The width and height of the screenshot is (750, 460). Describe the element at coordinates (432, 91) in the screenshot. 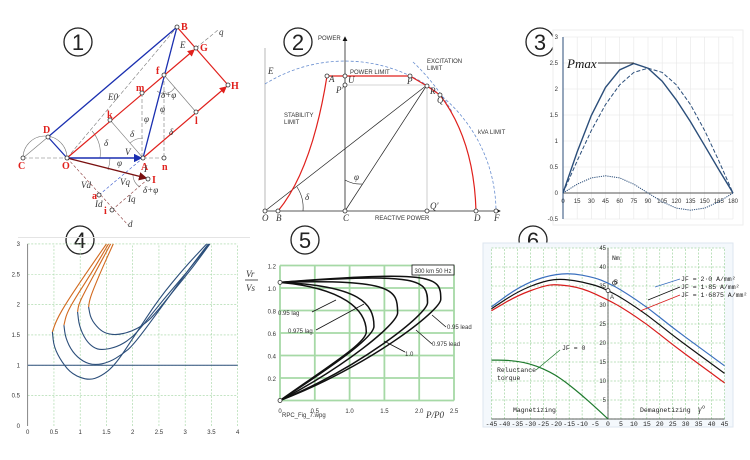

I see `label-r: R` at that location.